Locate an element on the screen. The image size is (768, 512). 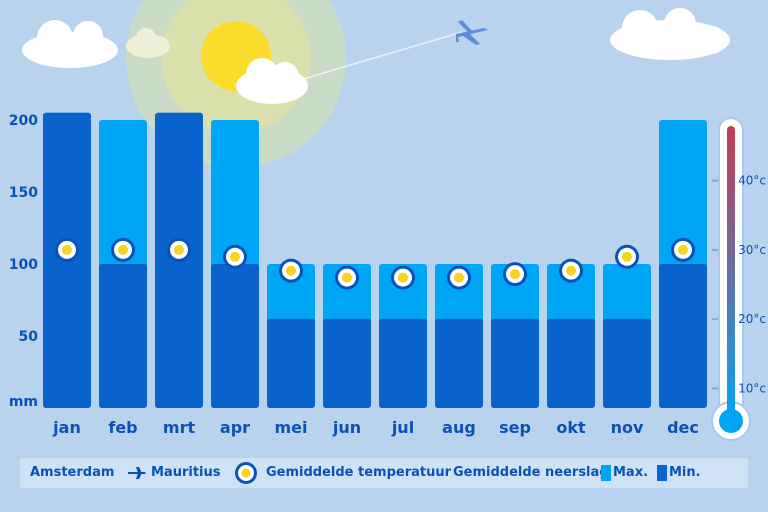
y-tick-label: 200 is located at coordinates (23, 121).